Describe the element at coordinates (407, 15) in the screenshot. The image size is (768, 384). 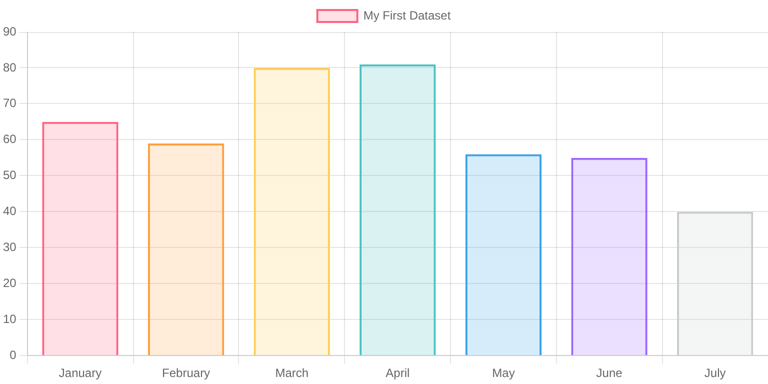
I see `legend-label: My First Dataset` at that location.